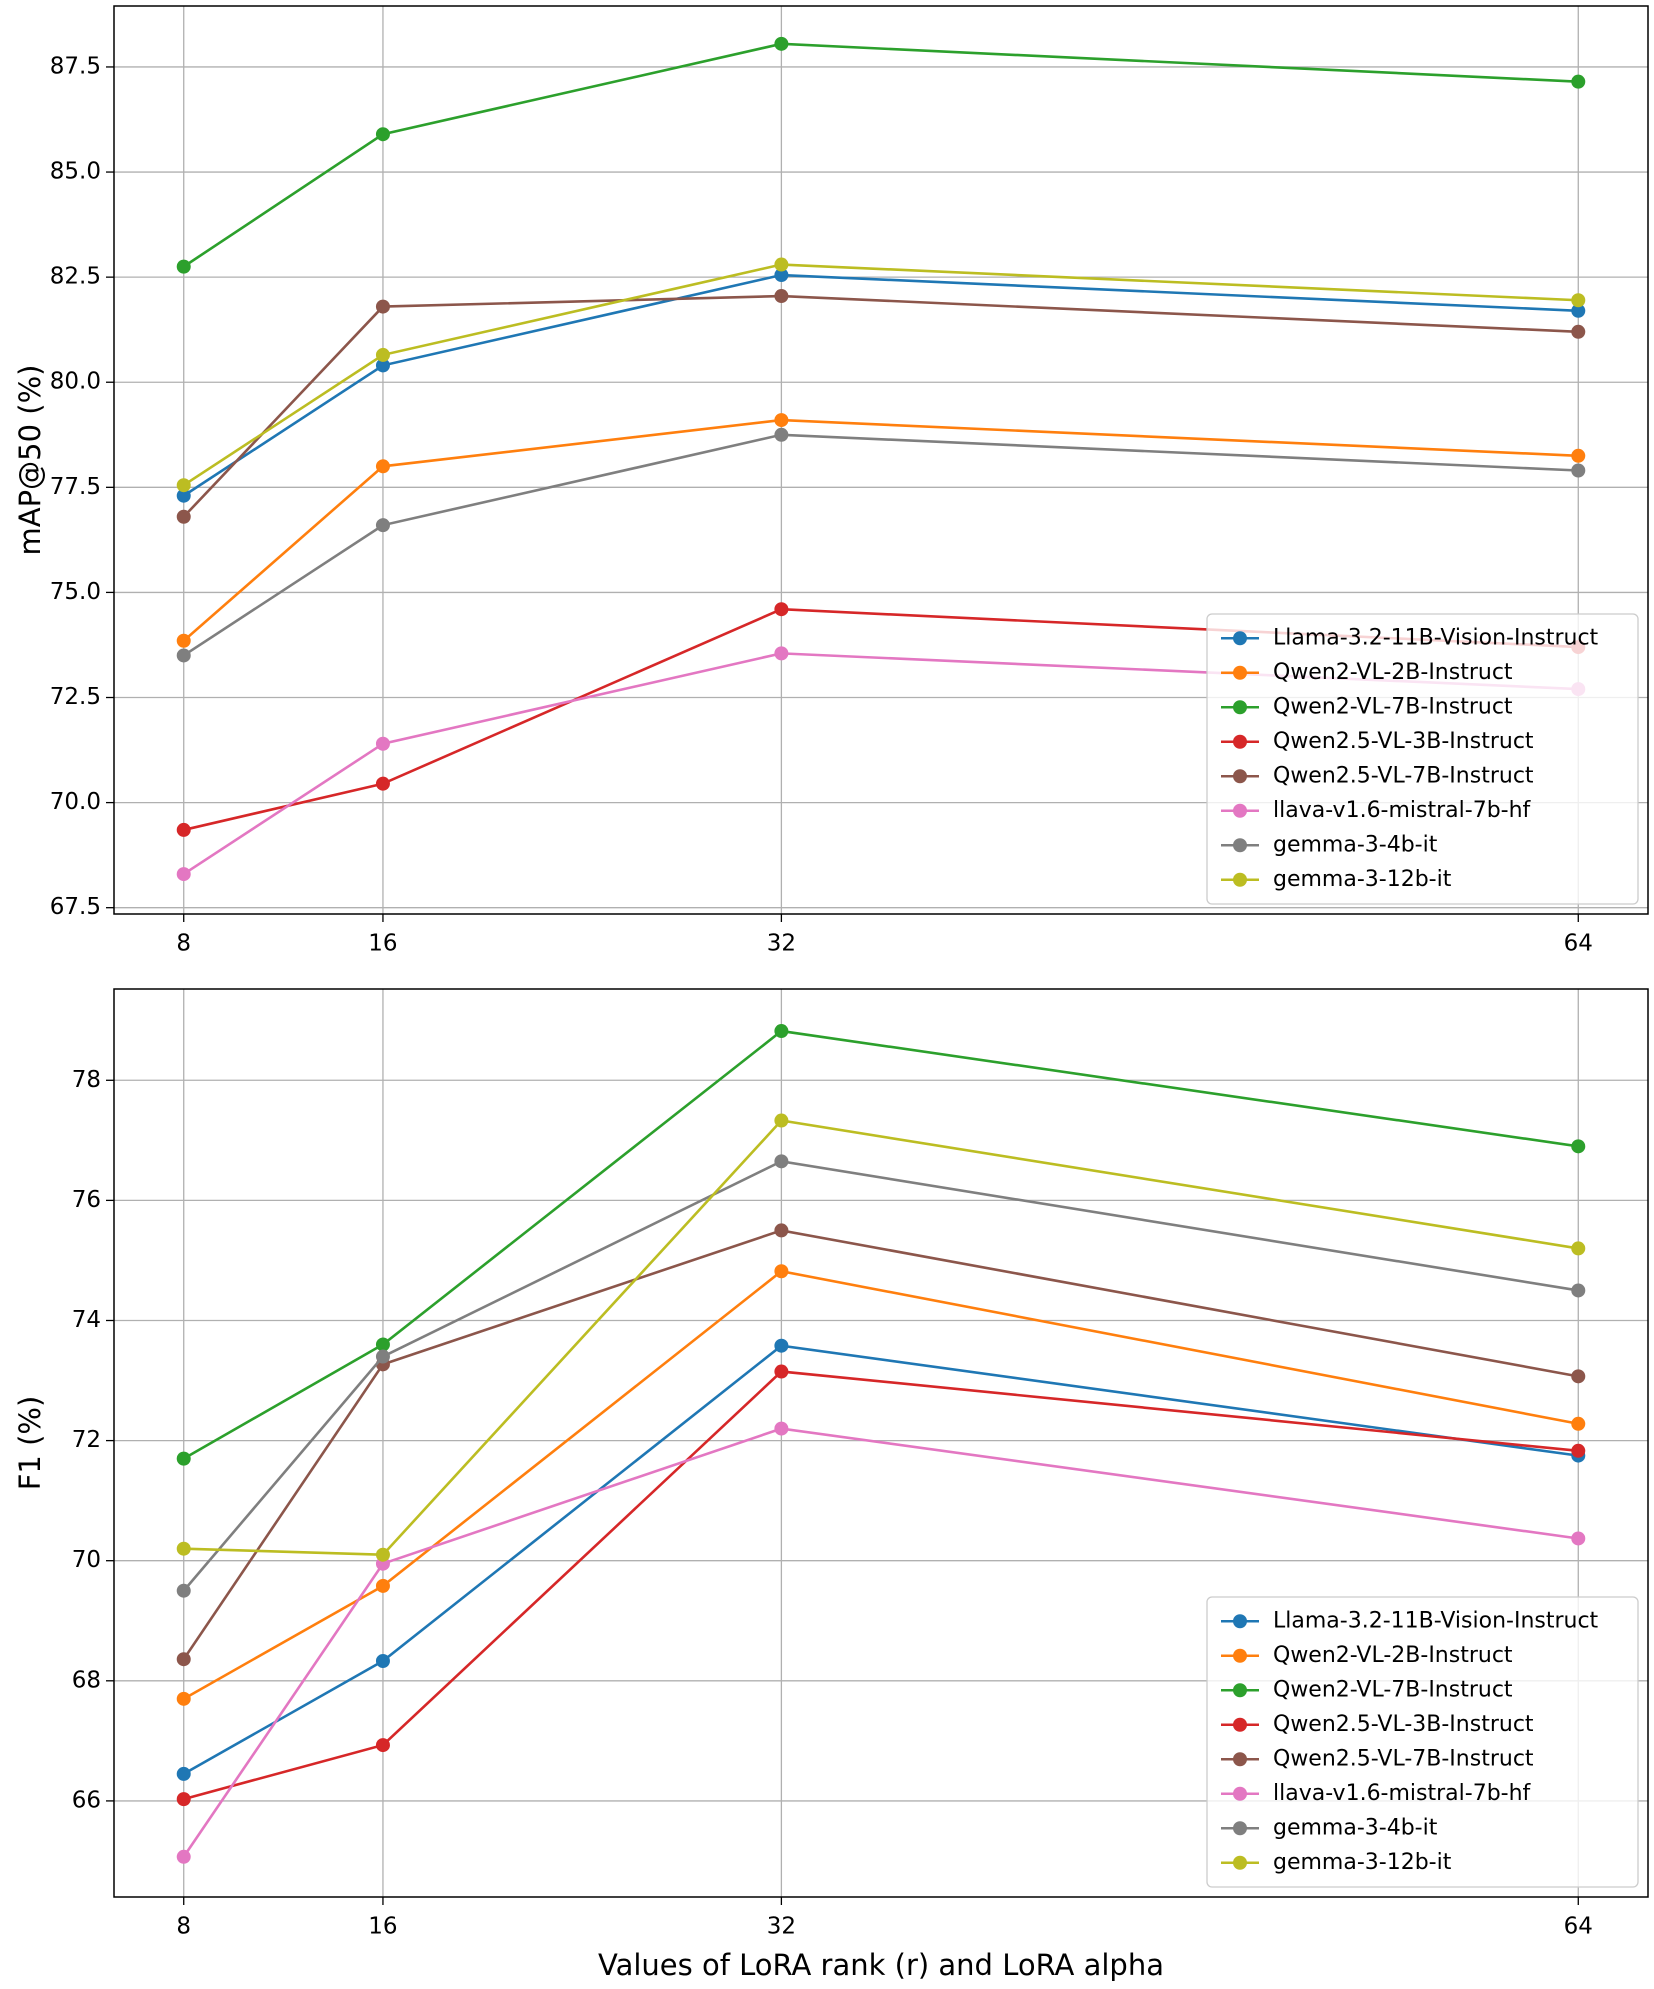  What do you see at coordinates (1355, 1827) in the screenshot?
I see `legend-label: gemma-3-4b-it` at bounding box center [1355, 1827].